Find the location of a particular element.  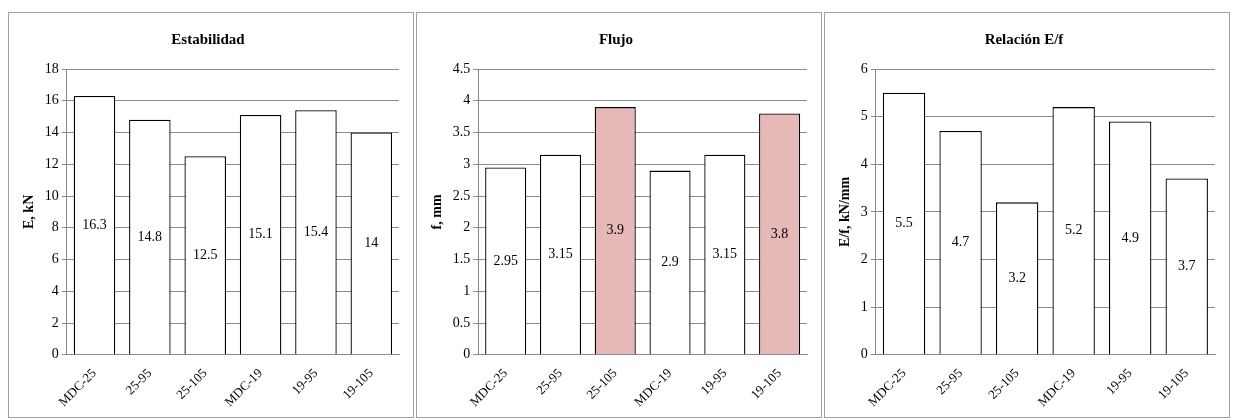

y-tick-label: 0.5 is located at coordinates (461, 322).